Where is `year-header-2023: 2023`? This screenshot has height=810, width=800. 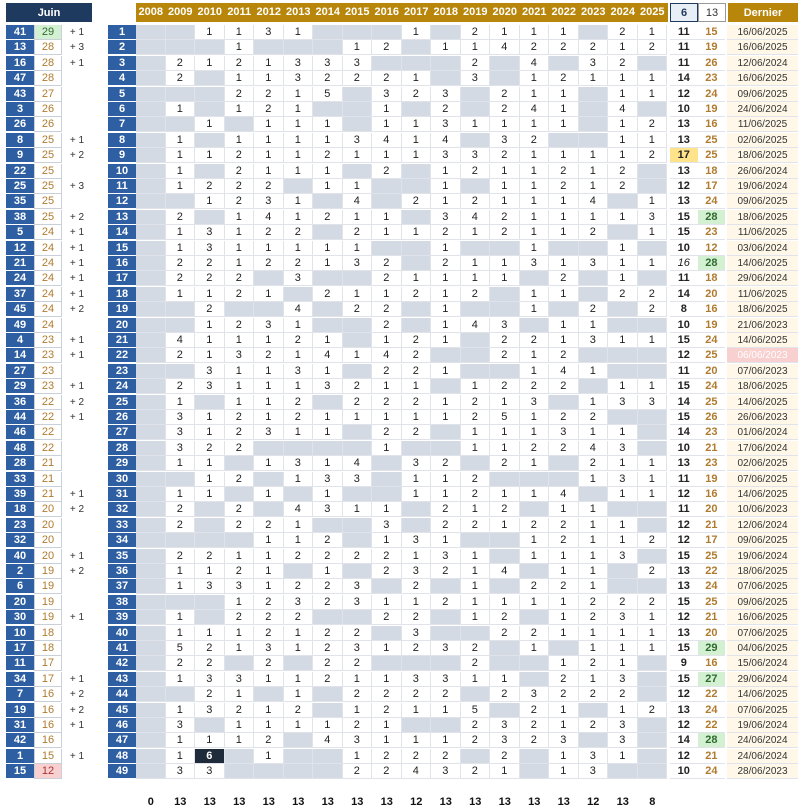 year-header-2023: 2023 is located at coordinates (593, 12).